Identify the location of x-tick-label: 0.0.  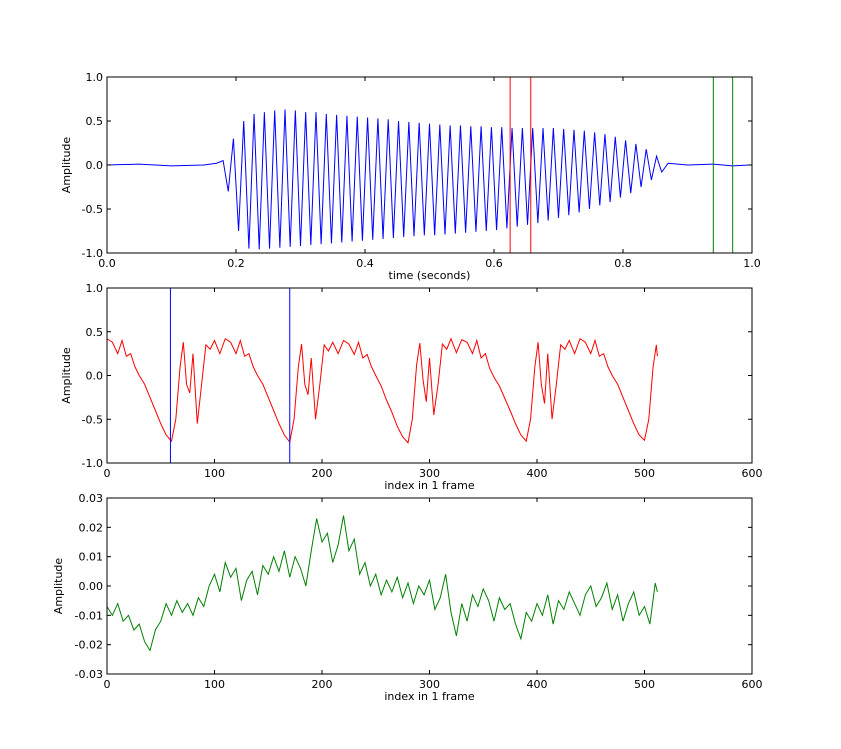
(107, 263).